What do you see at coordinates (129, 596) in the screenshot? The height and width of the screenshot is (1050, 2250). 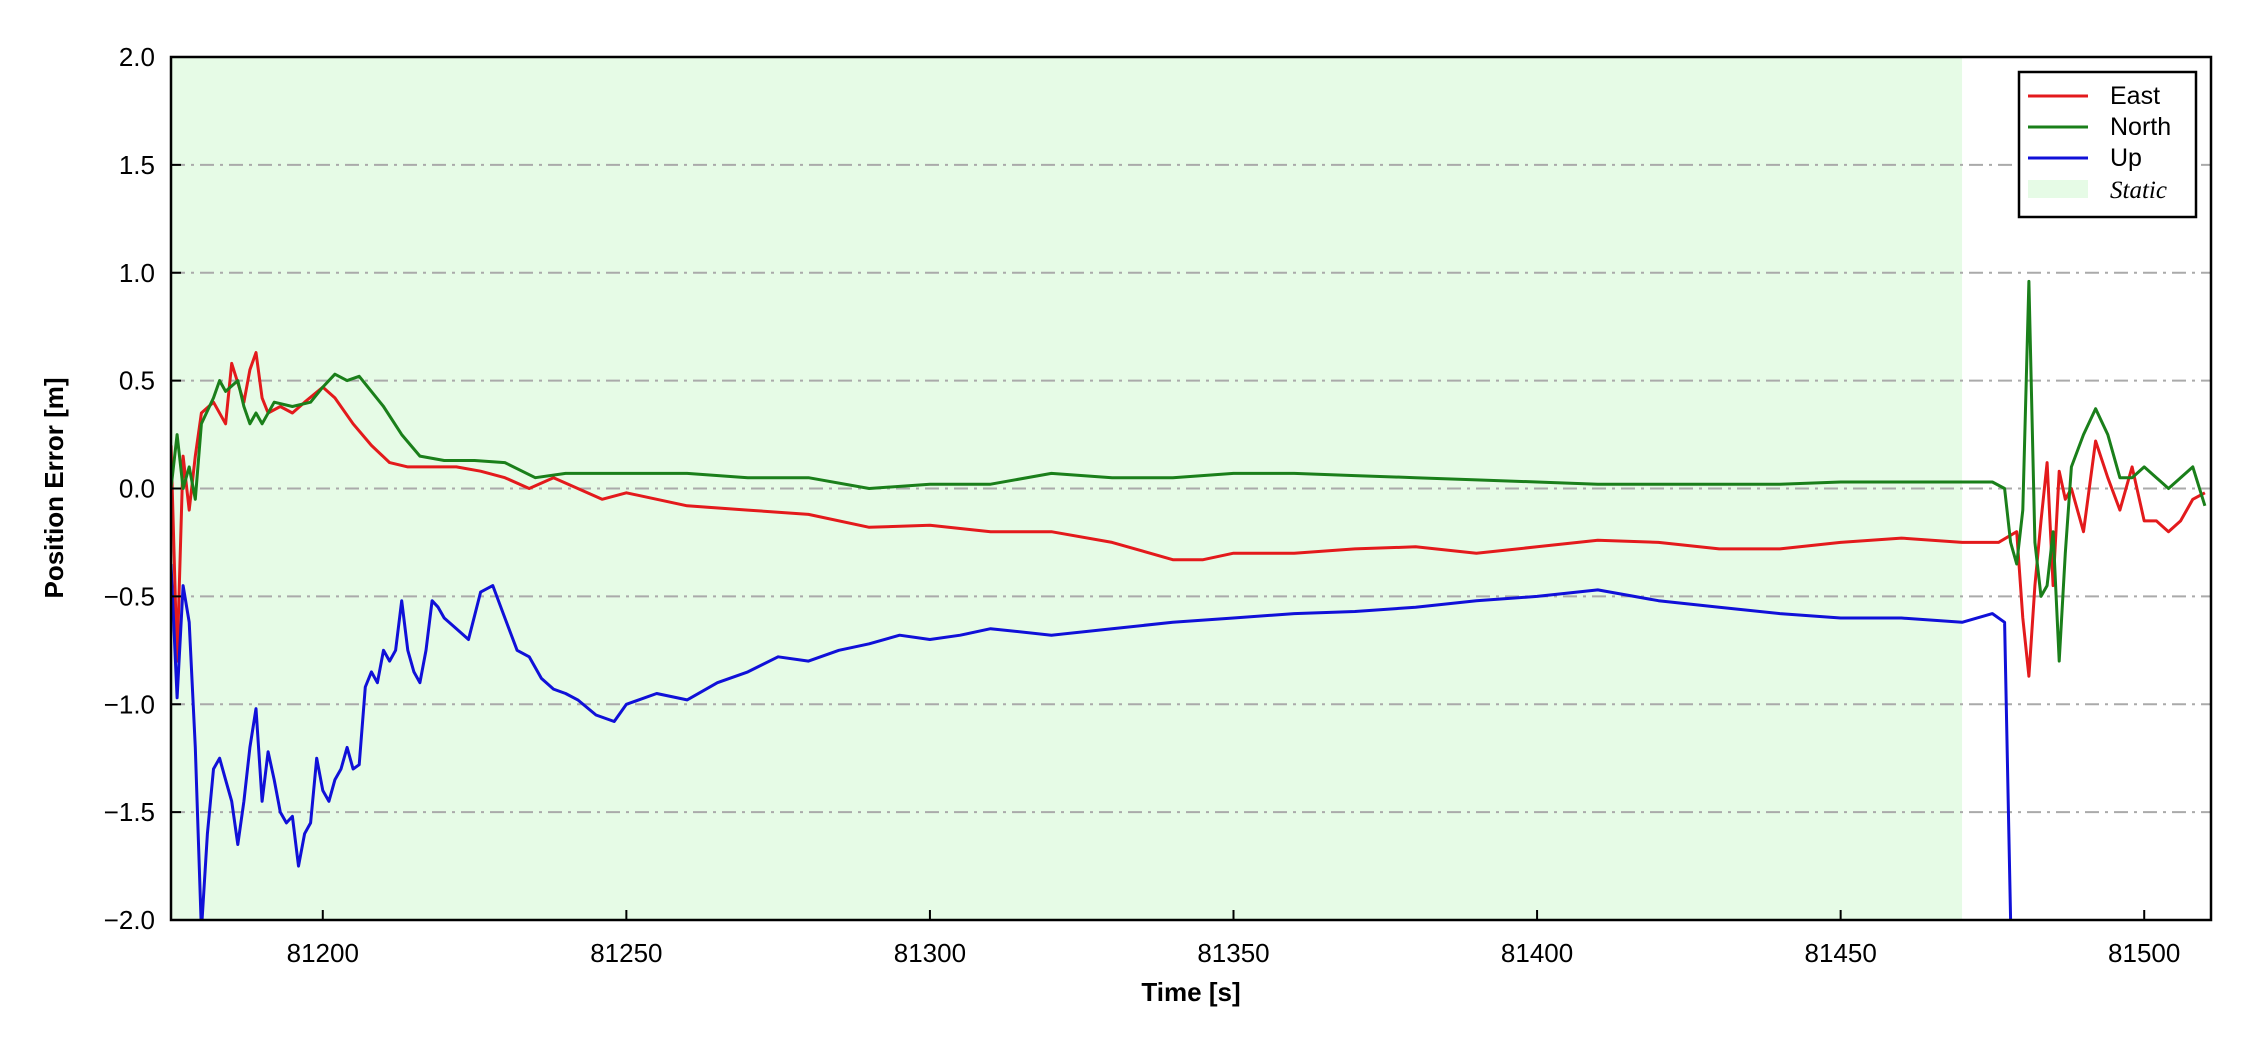 I see `y-tick-label: −0.5` at bounding box center [129, 596].